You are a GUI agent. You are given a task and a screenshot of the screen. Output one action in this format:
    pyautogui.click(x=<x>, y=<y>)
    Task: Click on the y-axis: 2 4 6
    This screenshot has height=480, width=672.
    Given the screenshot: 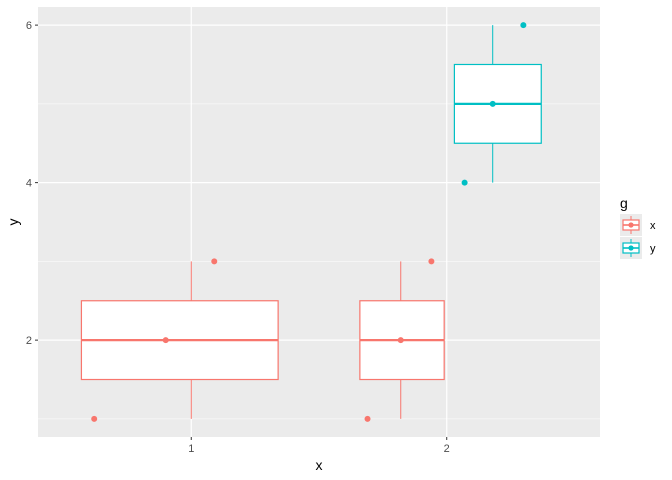 What is the action you would take?
    pyautogui.click(x=32, y=183)
    